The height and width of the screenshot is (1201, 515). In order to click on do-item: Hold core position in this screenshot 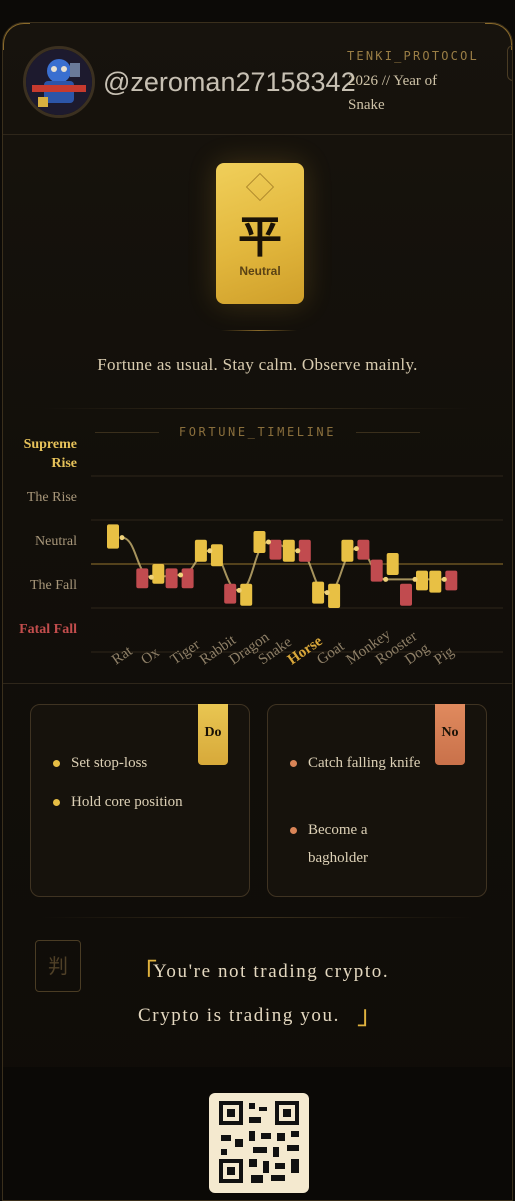, I will do `click(127, 802)`.